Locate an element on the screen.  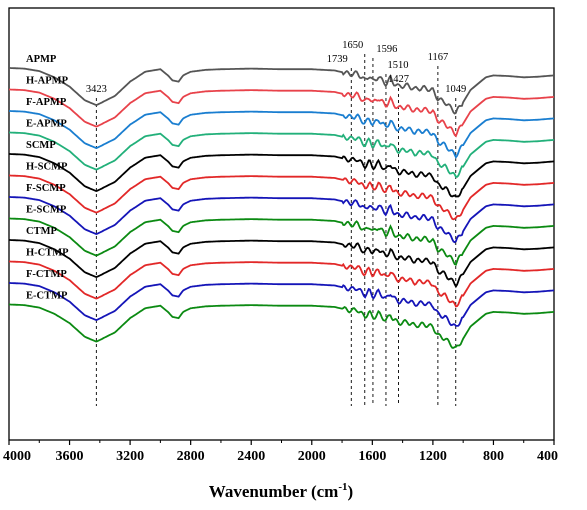
series-line-e-scmp is located at coordinates (282, 241).